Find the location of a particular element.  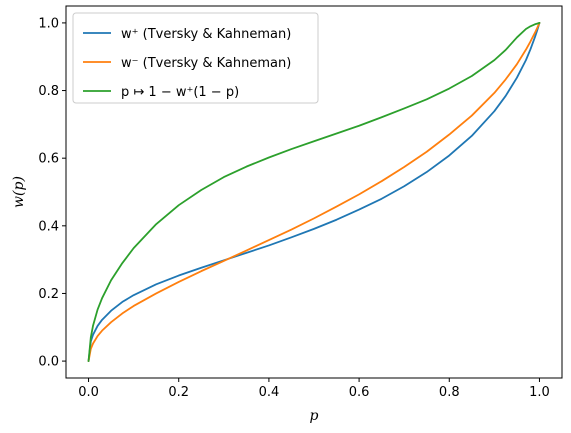

x-tick-label: 0.2 is located at coordinates (178, 392).